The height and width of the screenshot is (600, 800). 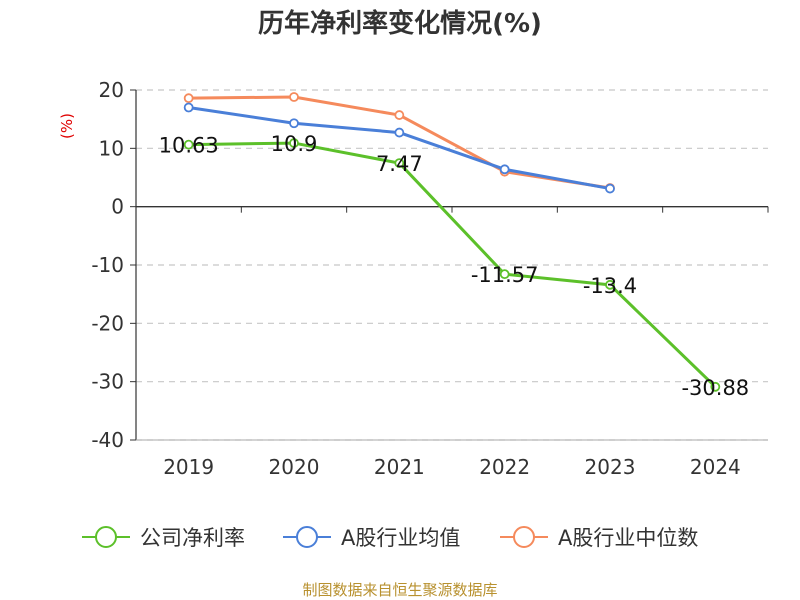 What do you see at coordinates (715, 467) in the screenshot?
I see `x-tick-label: 2024` at bounding box center [715, 467].